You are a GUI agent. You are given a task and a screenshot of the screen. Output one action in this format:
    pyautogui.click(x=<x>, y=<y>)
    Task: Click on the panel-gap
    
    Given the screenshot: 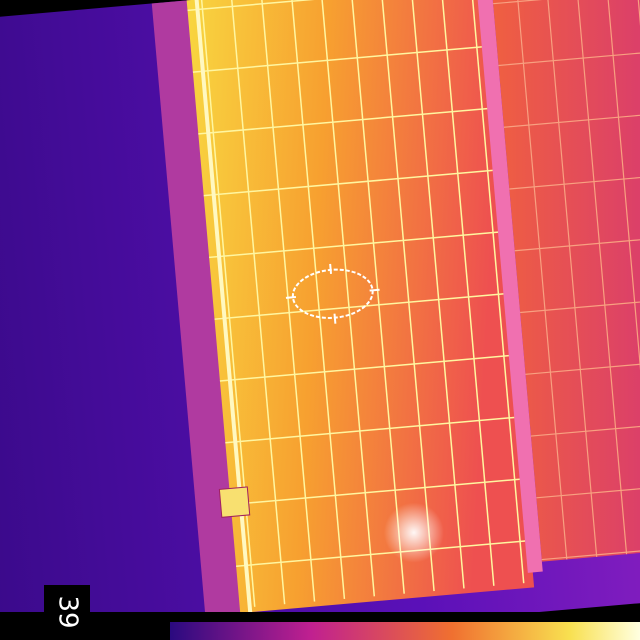 What is the action you would take?
    pyautogui.click(x=509, y=286)
    